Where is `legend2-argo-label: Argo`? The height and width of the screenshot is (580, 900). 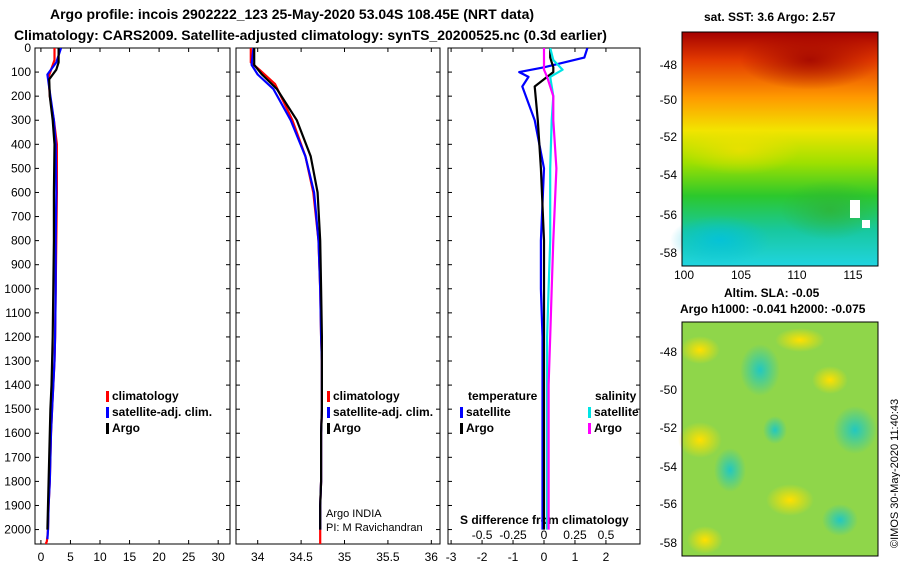
legend2-argo-label: Argo is located at coordinates (347, 428).